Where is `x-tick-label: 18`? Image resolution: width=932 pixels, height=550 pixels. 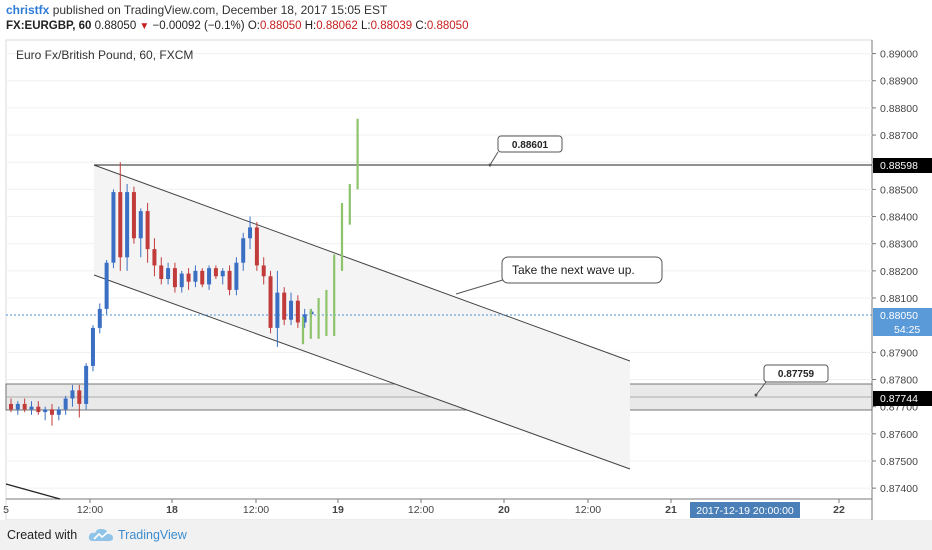 x-tick-label: 18 is located at coordinates (172, 510).